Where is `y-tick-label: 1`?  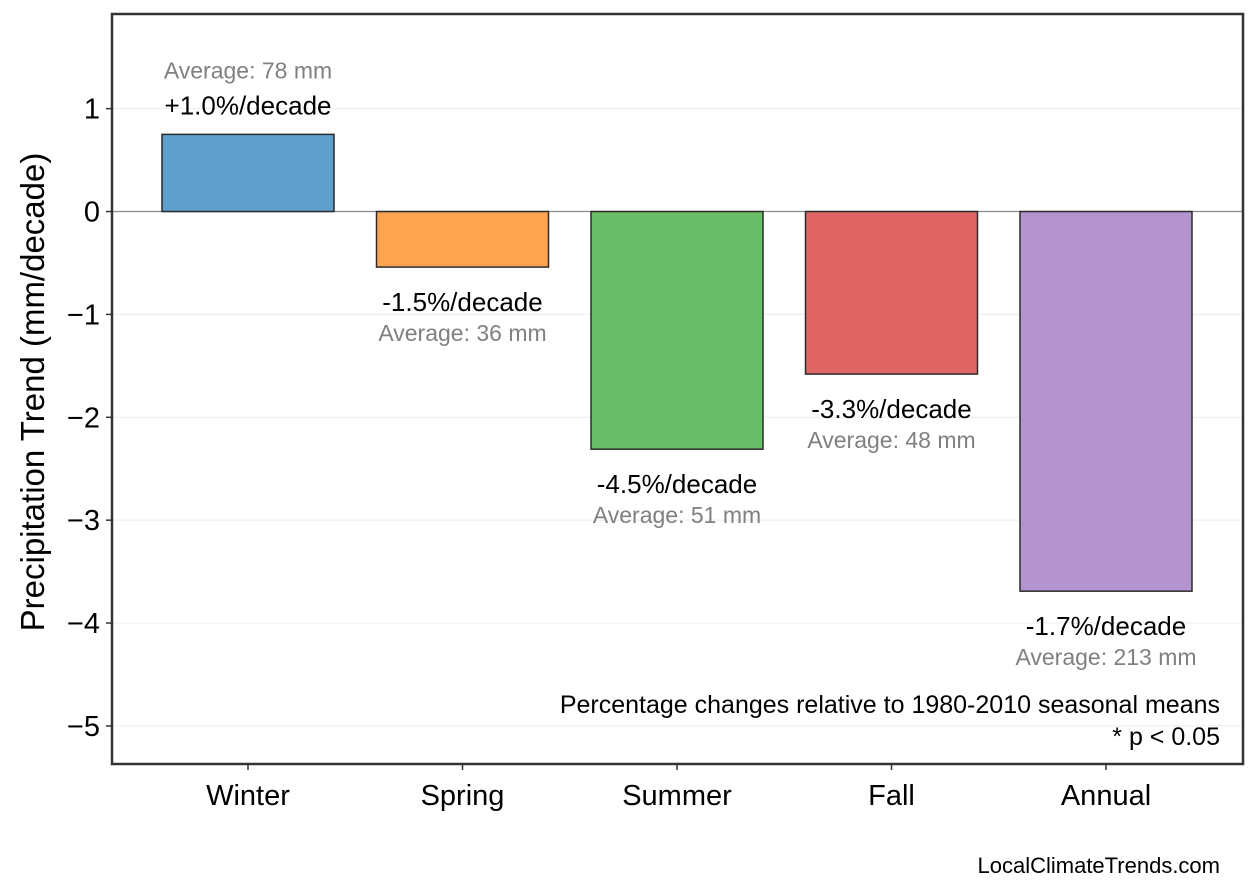 y-tick-label: 1 is located at coordinates (92, 110).